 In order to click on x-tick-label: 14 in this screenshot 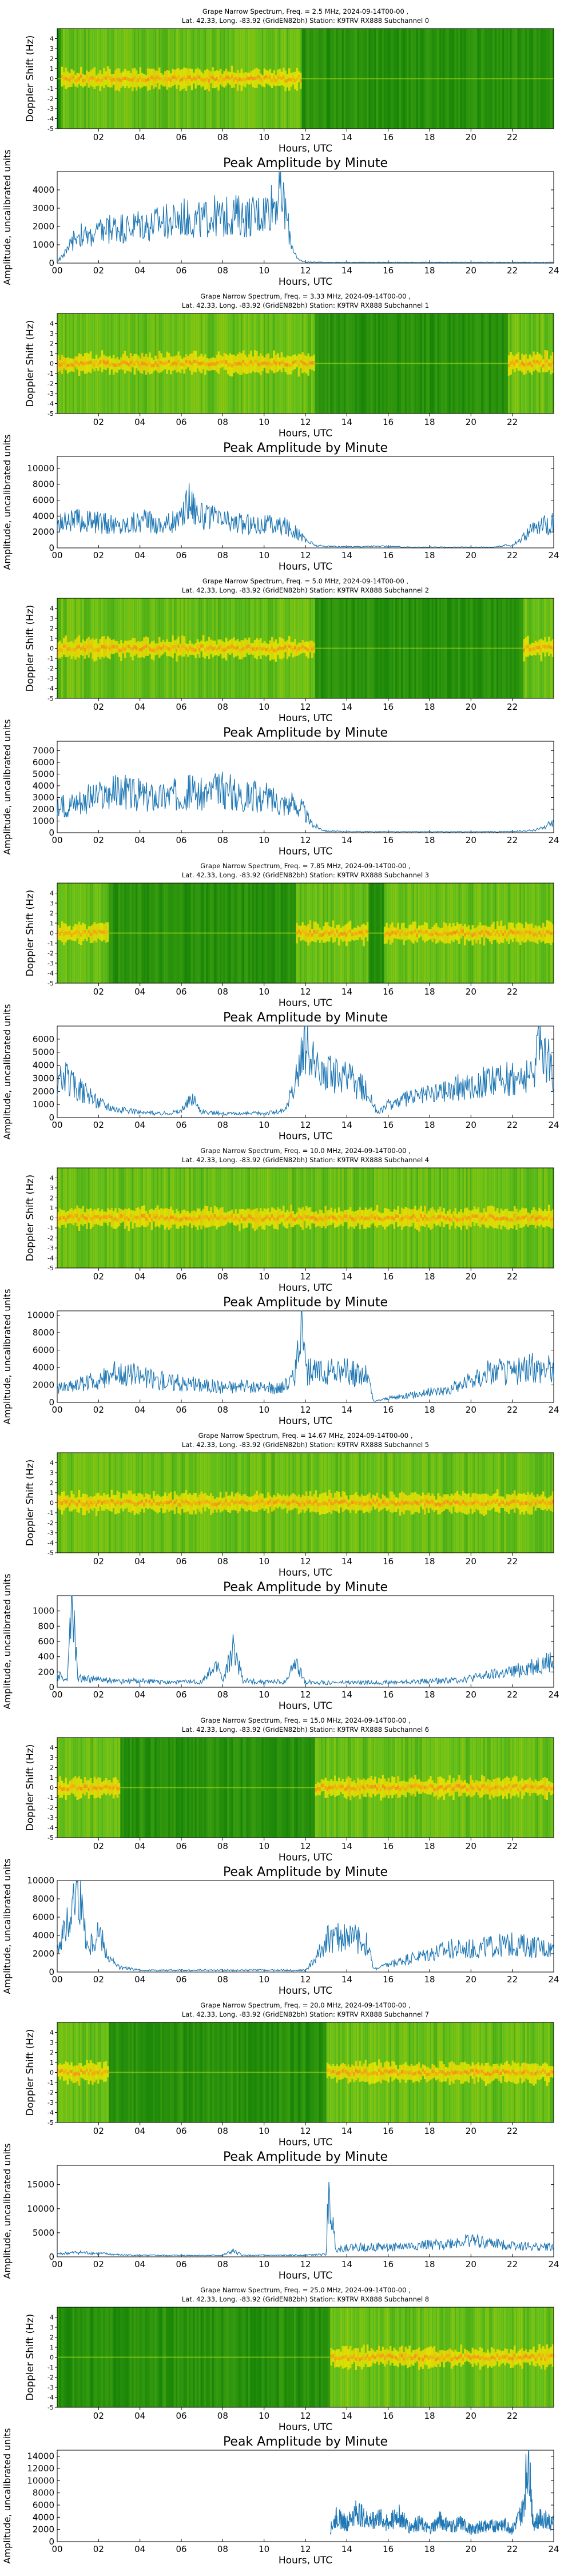, I will do `click(346, 270)`.